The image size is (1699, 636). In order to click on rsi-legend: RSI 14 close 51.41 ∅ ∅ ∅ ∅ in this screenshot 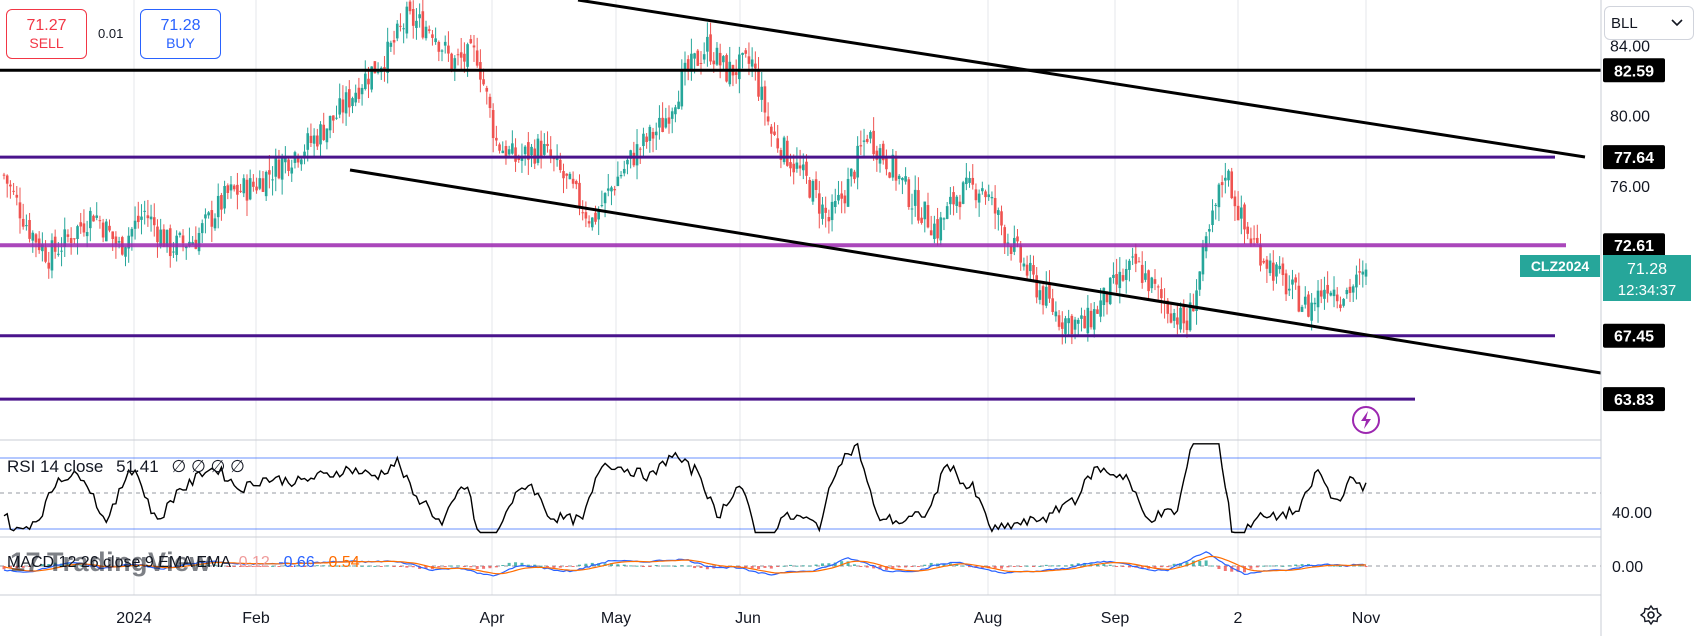, I will do `click(126, 467)`.